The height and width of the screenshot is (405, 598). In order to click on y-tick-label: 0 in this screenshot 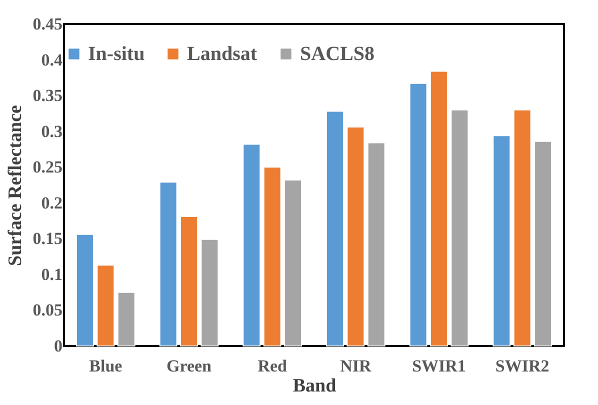, I will do `click(58, 346)`.